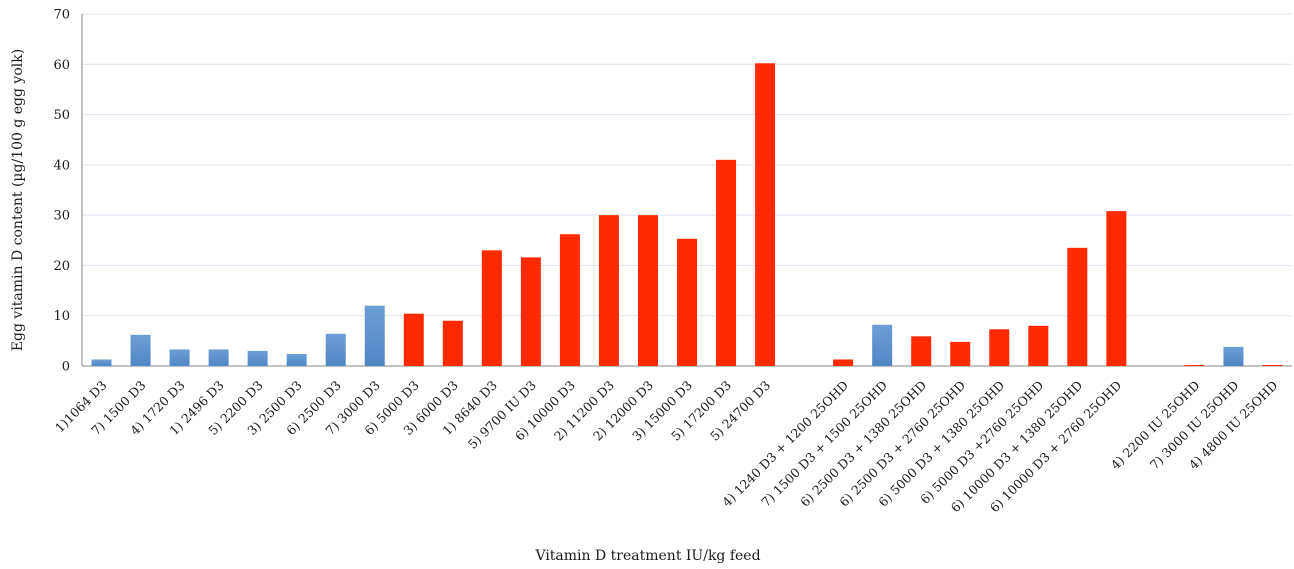 Image resolution: width=1294 pixels, height=569 pixels. I want to click on y-axis-ticks: 0 10 20 30 40 50 60 70, so click(61, 191).